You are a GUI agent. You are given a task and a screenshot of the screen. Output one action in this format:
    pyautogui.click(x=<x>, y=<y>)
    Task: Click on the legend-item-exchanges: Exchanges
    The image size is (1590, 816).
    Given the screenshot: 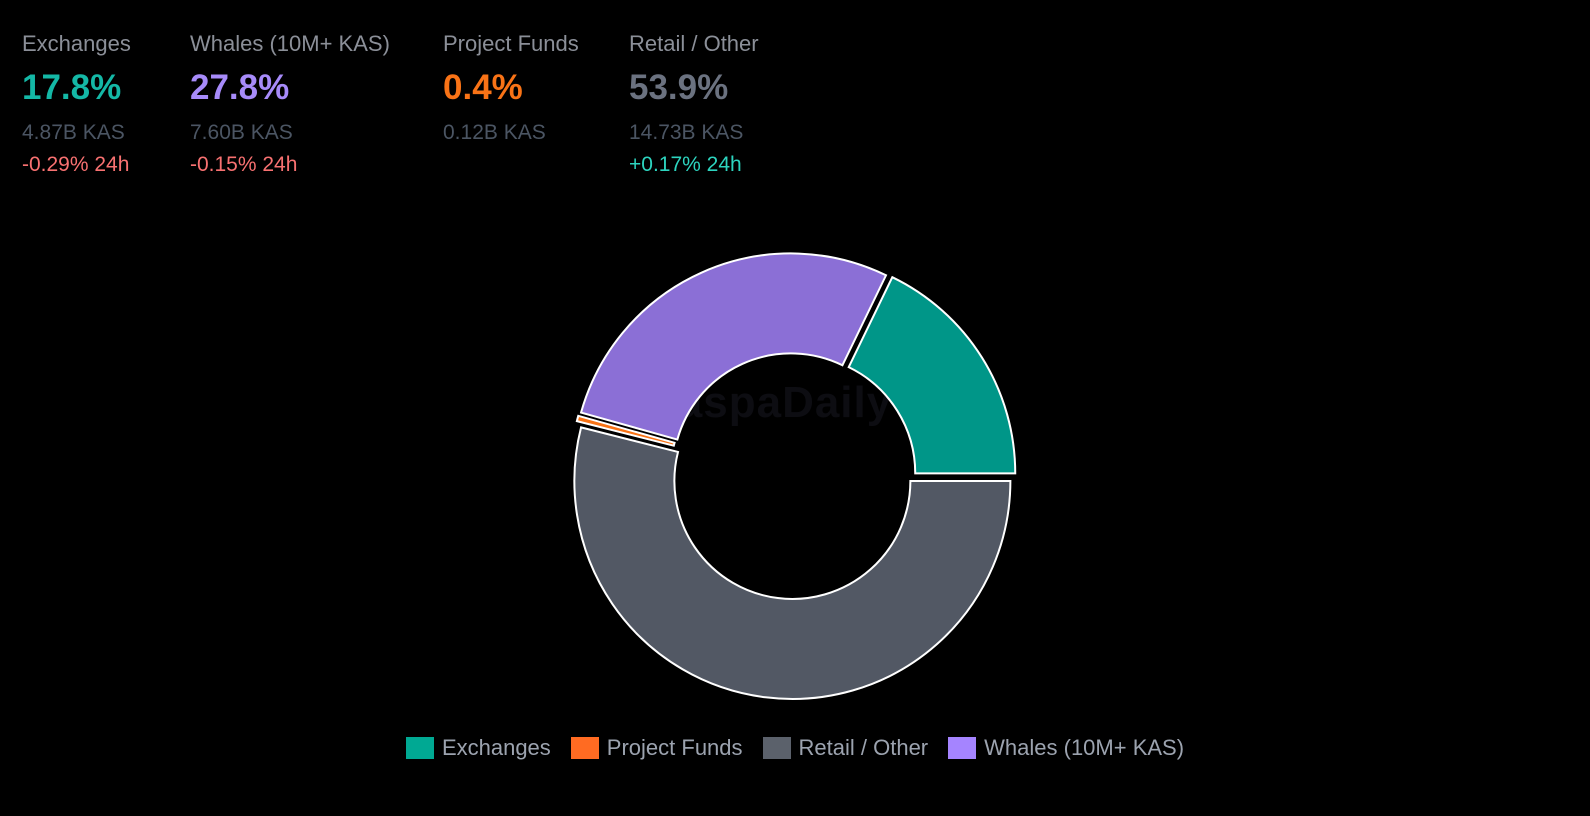 What is the action you would take?
    pyautogui.click(x=478, y=748)
    